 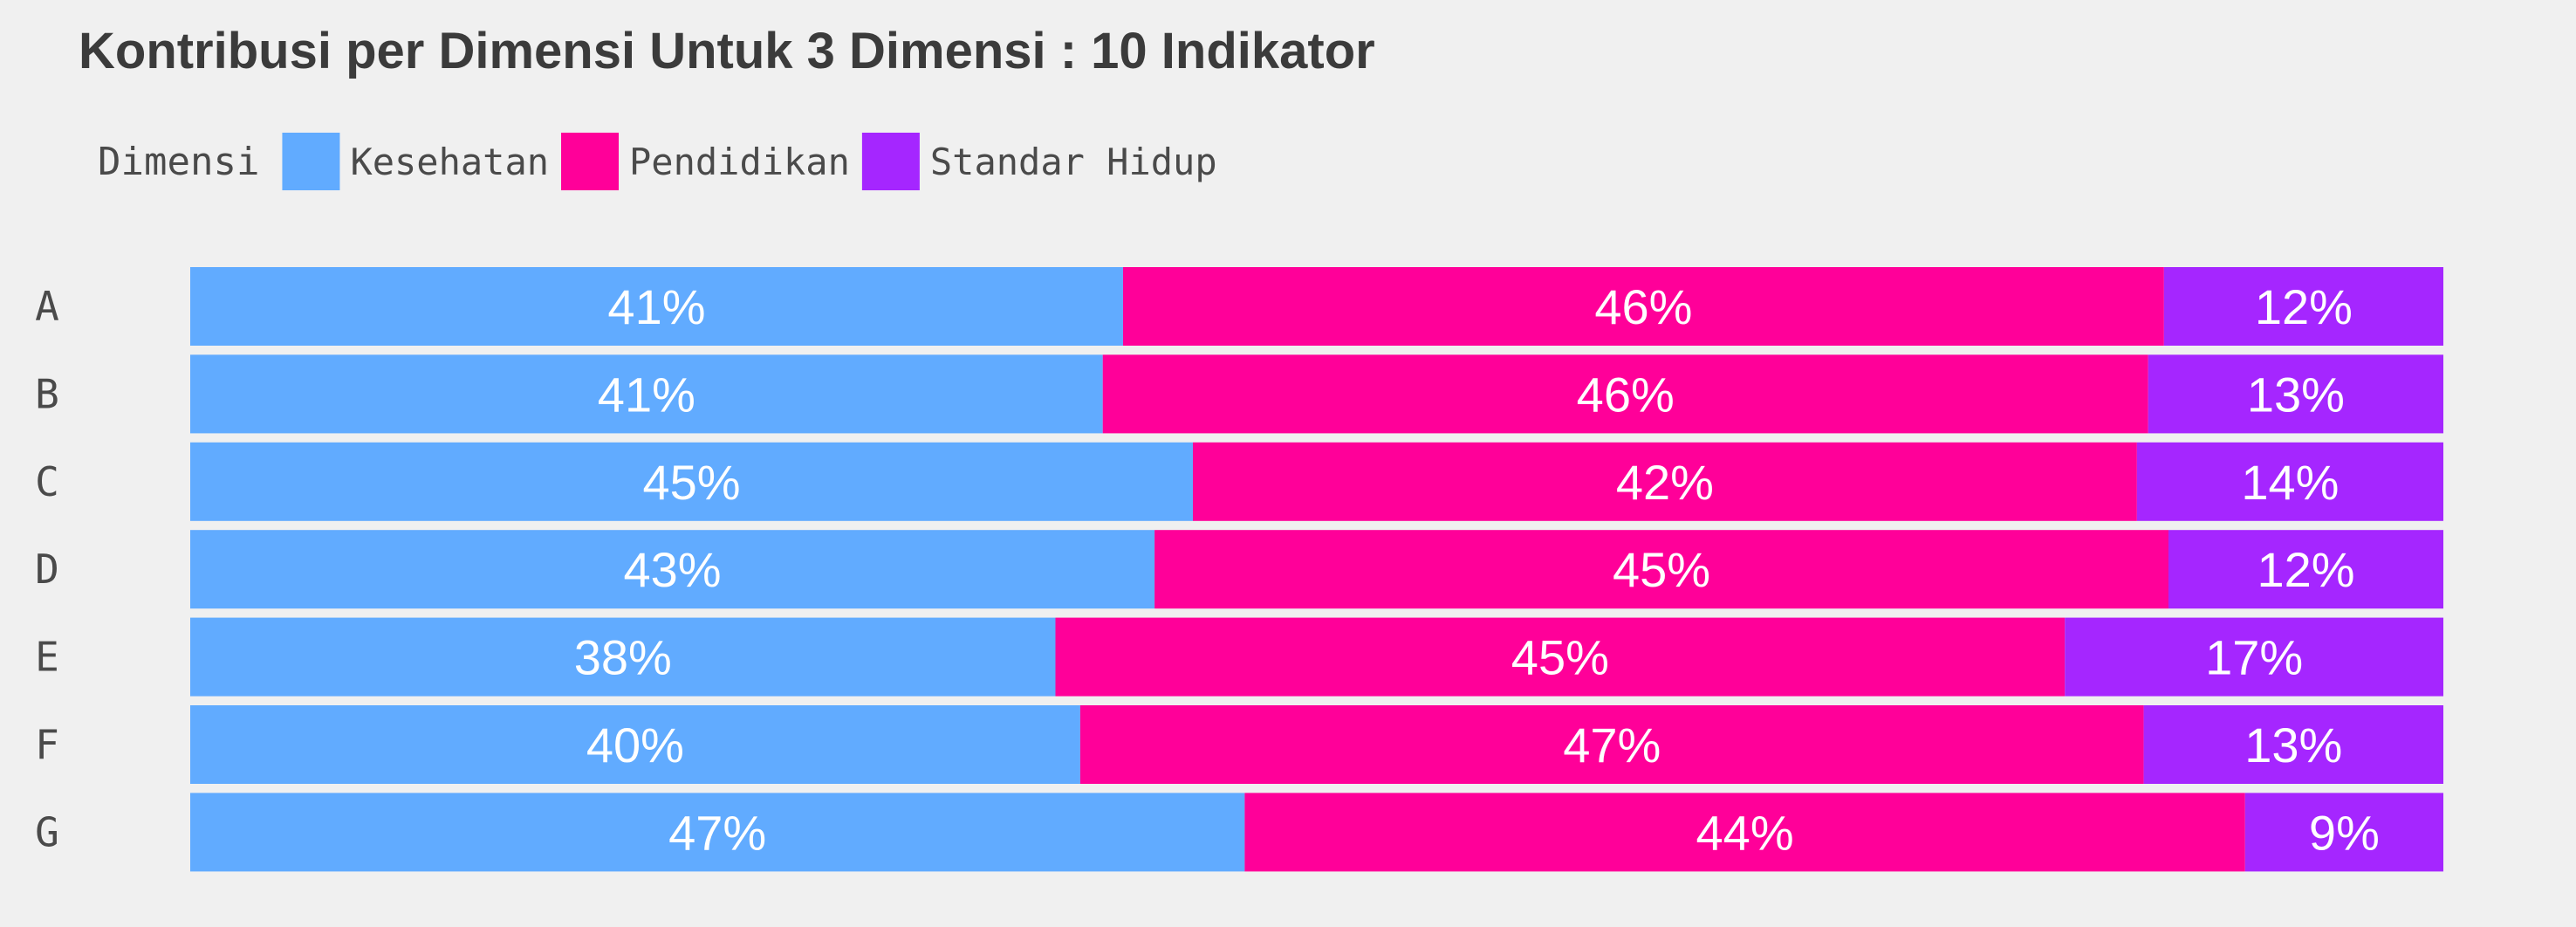 I want to click on bar-label-B-1: 46%, so click(x=1626, y=394).